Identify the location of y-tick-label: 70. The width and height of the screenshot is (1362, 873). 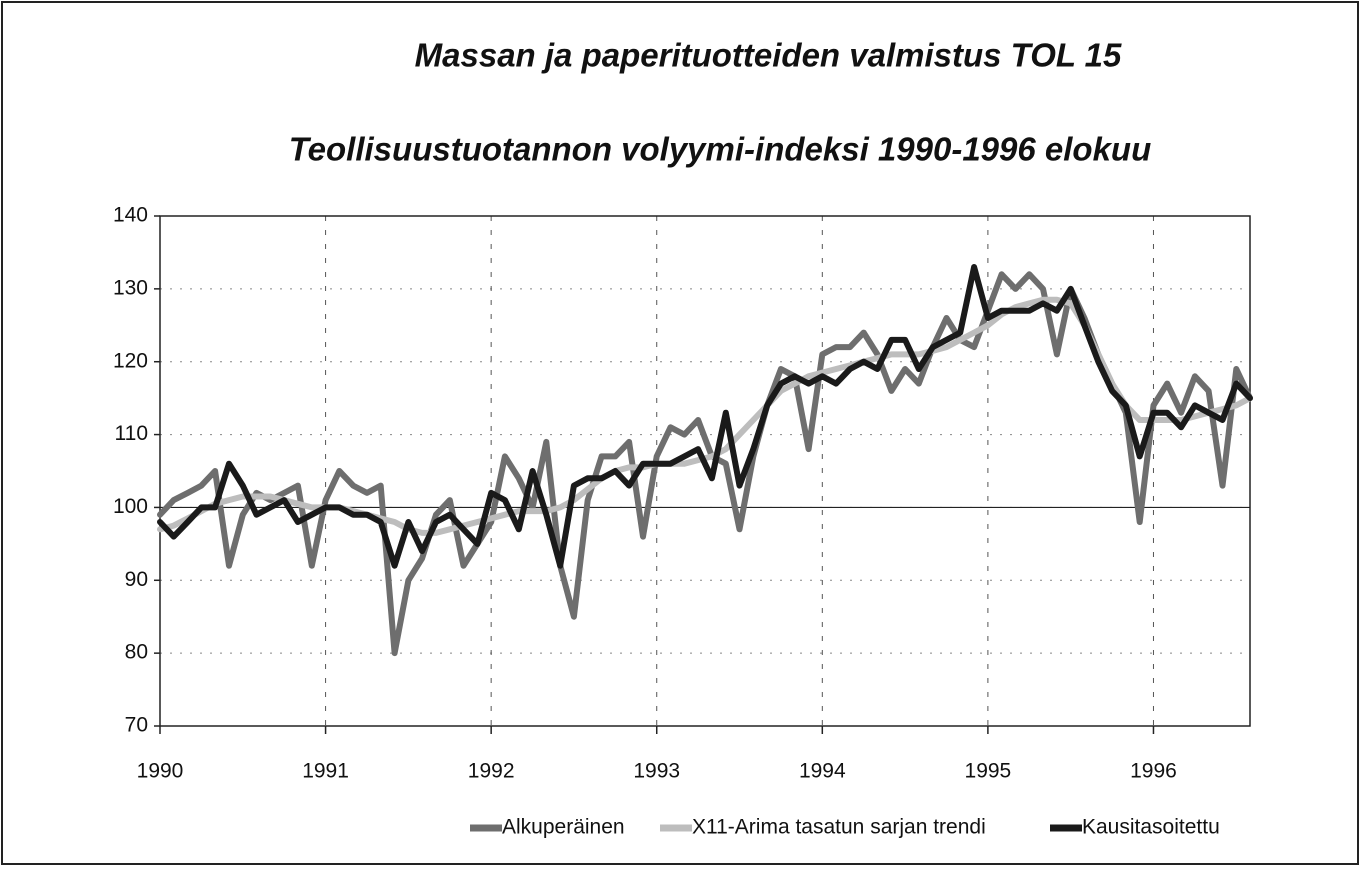
(136, 725).